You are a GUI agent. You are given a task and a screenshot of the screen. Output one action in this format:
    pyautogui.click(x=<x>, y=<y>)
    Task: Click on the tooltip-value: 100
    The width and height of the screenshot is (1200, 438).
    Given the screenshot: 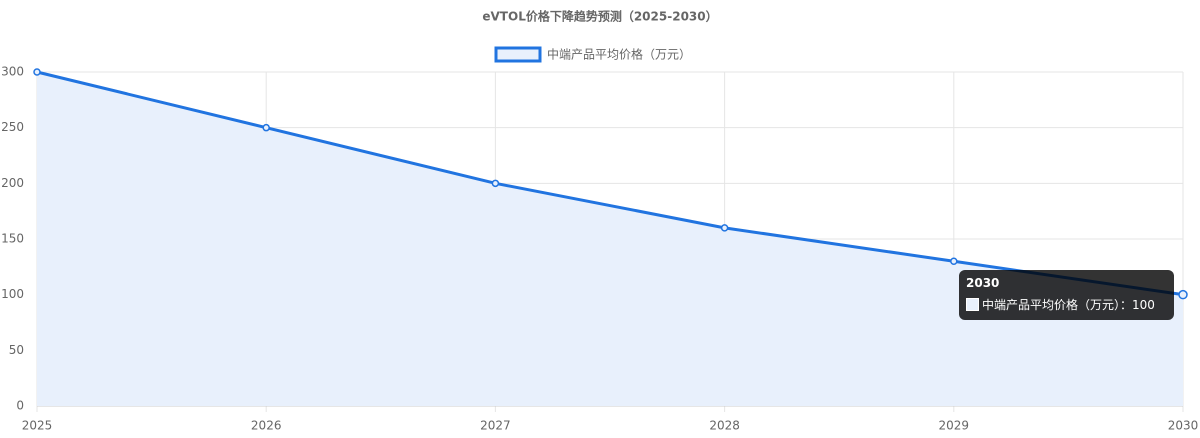 What is the action you would take?
    pyautogui.click(x=1137, y=305)
    